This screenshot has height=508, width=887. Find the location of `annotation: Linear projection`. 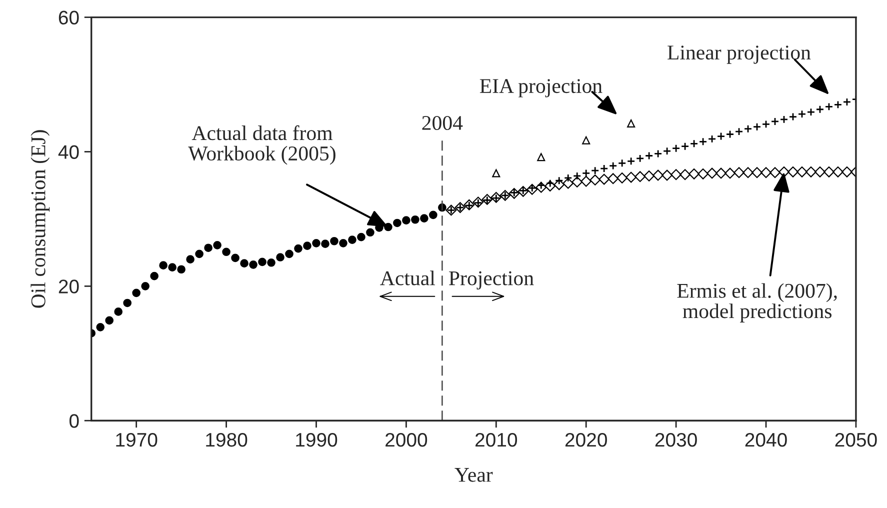

annotation: Linear projection is located at coordinates (739, 55).